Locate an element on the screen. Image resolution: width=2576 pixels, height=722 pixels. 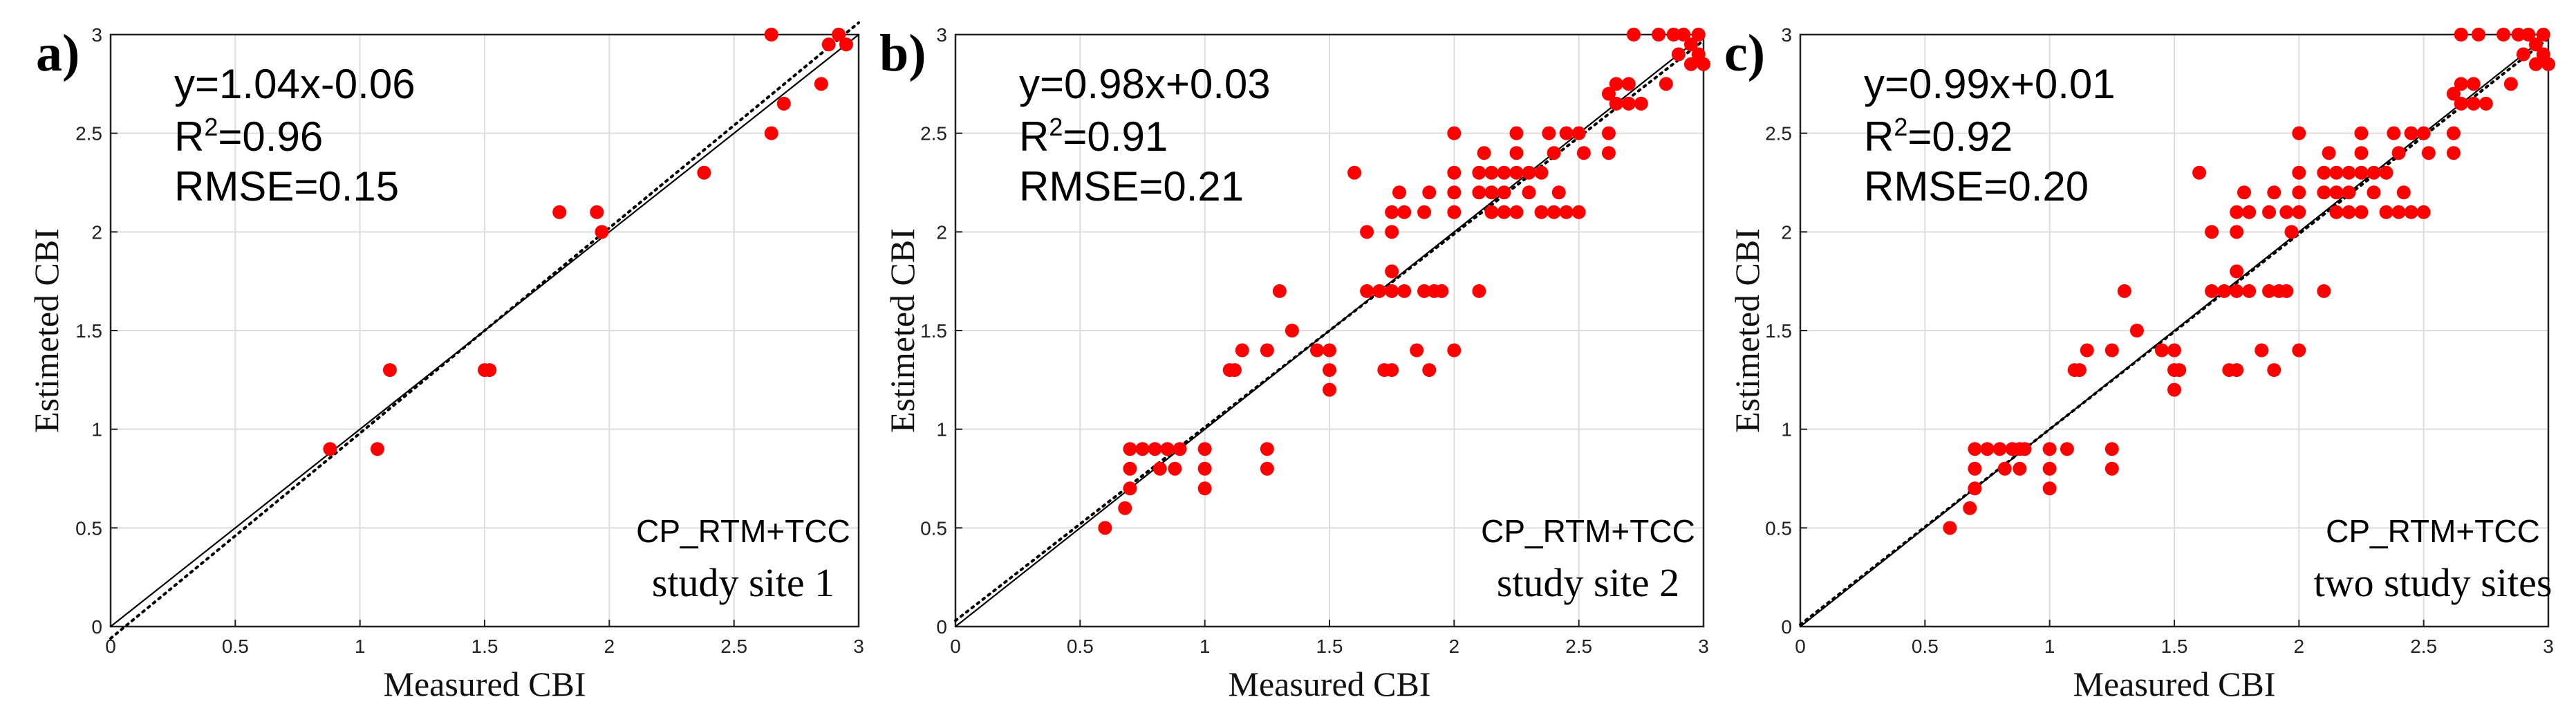
y-tick-label: 2.5 is located at coordinates (1778, 134).